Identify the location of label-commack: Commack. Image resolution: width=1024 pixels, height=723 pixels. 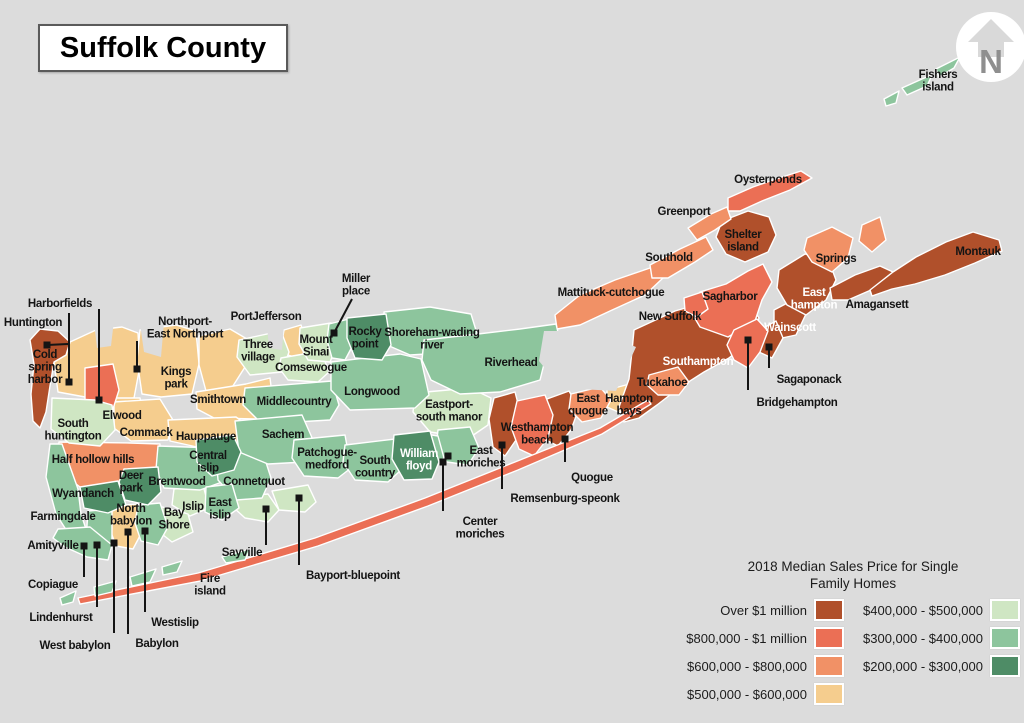
(147, 433).